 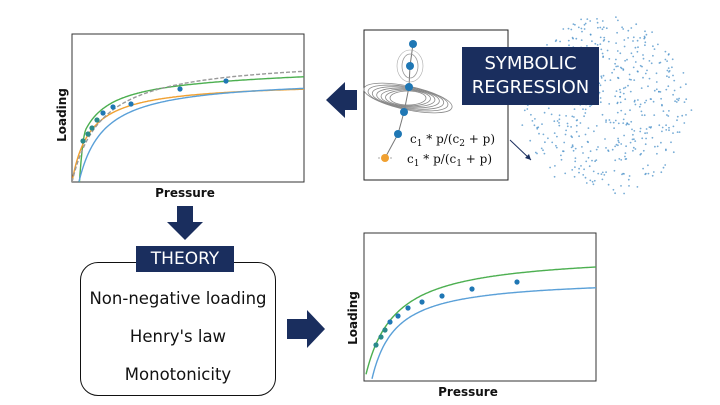 What do you see at coordinates (178, 298) in the screenshot?
I see `principle-non-negative: Non-negative loading` at bounding box center [178, 298].